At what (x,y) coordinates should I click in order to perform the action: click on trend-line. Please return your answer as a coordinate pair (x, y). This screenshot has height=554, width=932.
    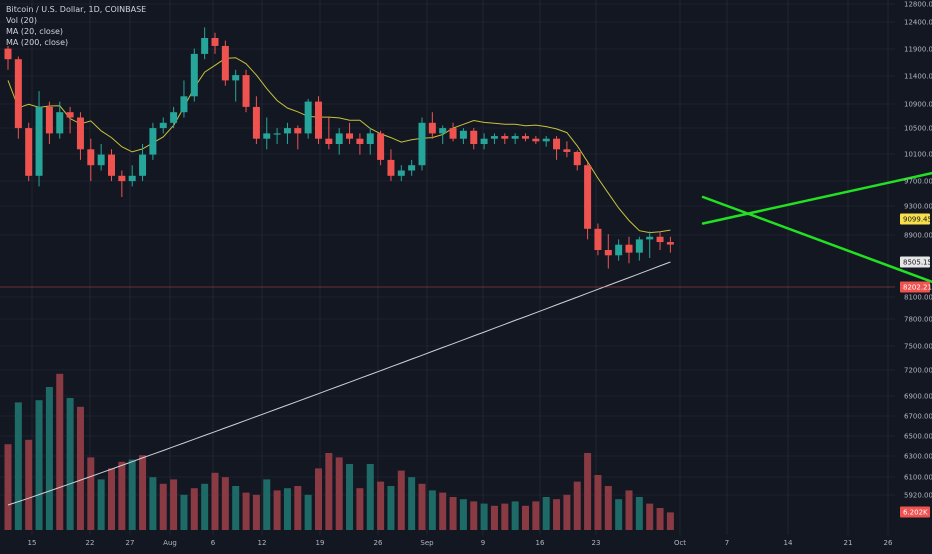
    Looking at the image, I should click on (816, 239).